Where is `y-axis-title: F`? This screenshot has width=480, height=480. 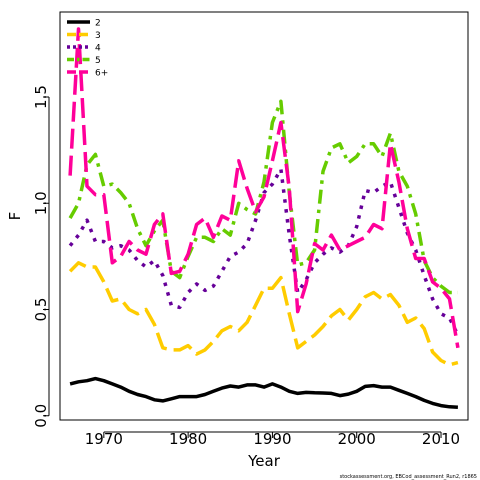
y-axis-title: F is located at coordinates (15, 216).